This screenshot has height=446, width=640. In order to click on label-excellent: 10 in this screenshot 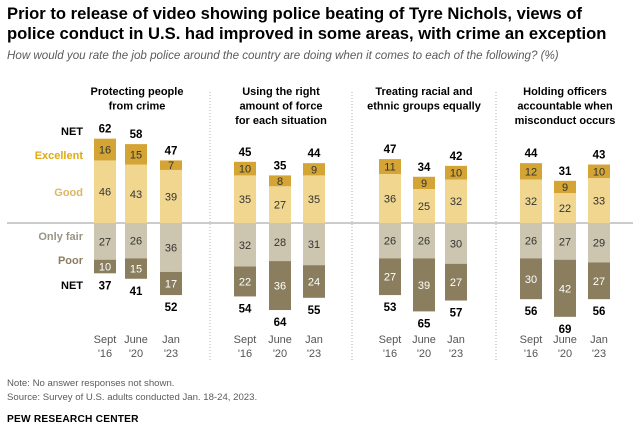, I will do `click(245, 170)`.